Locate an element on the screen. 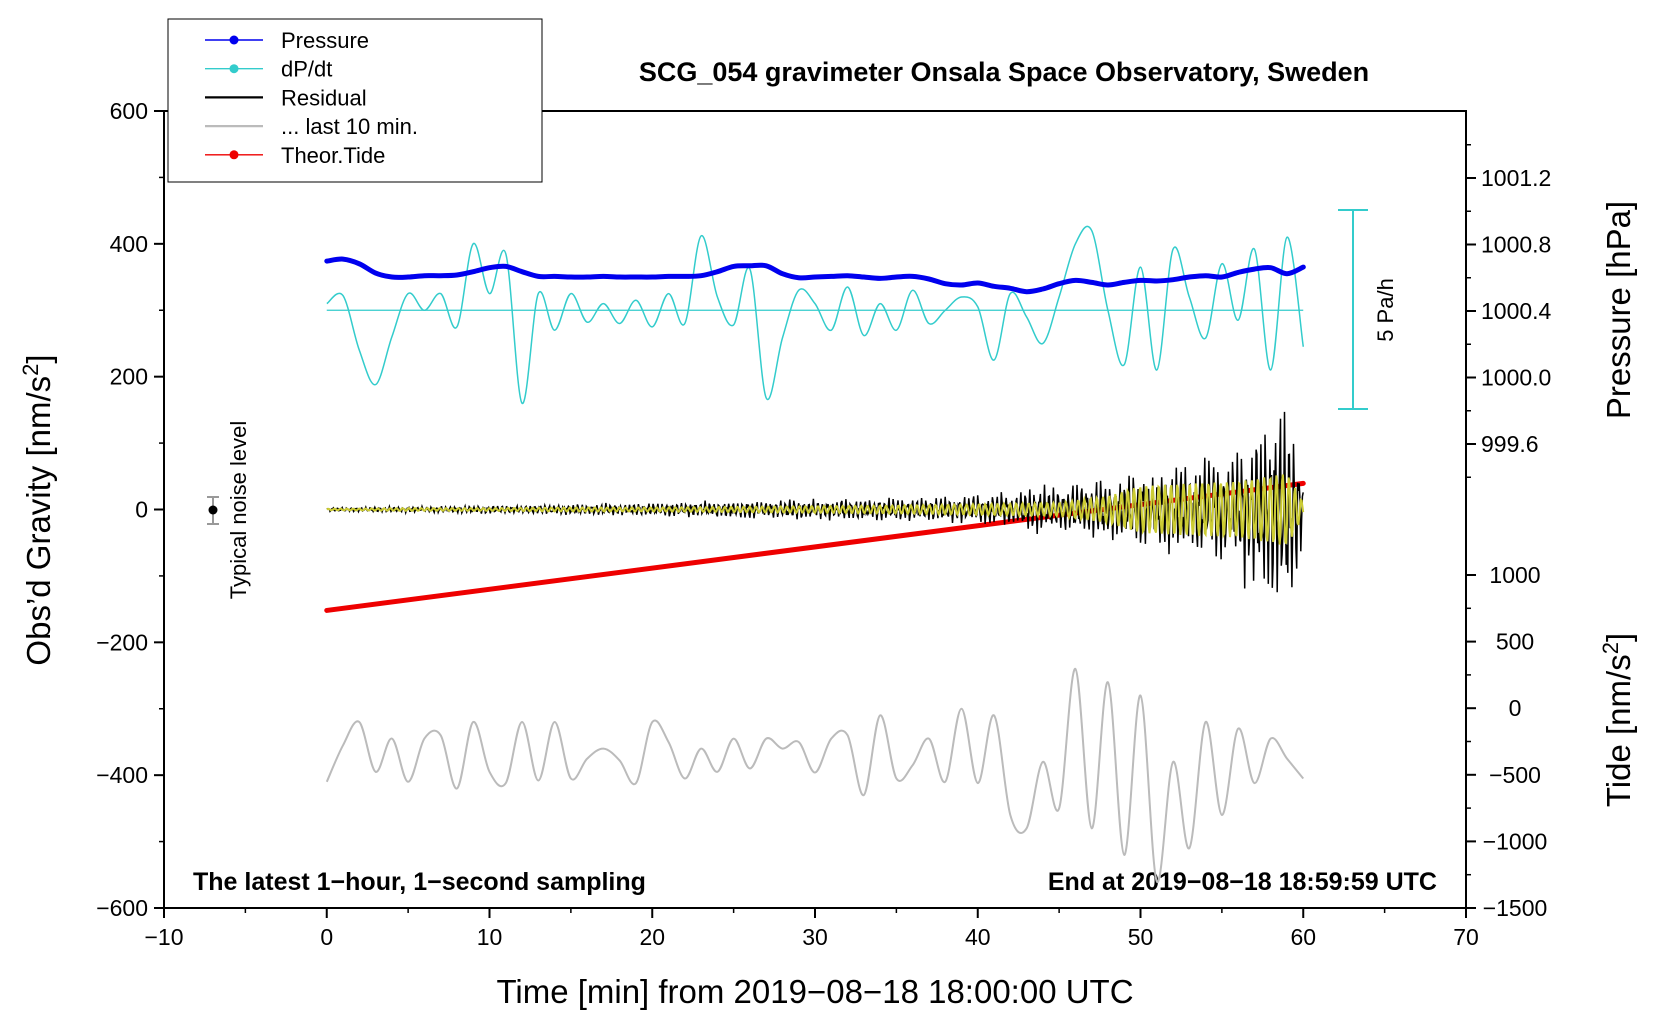 The image size is (1660, 1020). tide-axis-ticks: 1000 500 0 −500 −1000 −1500 is located at coordinates (1506, 741).